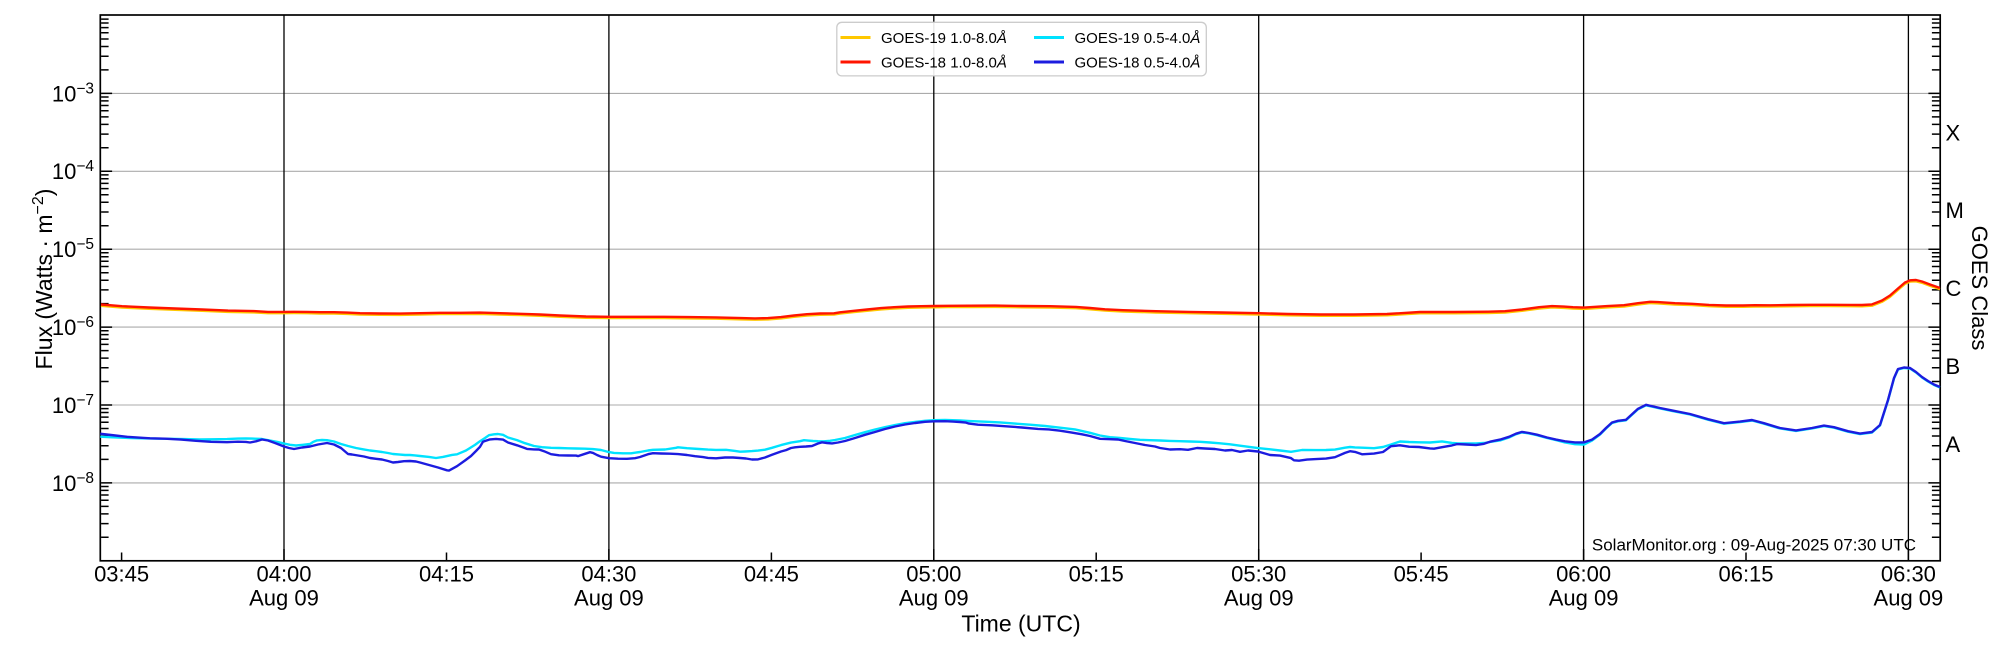 The width and height of the screenshot is (2000, 650). Describe the element at coordinates (1953, 444) in the screenshot. I see `svg-text: A` at that location.